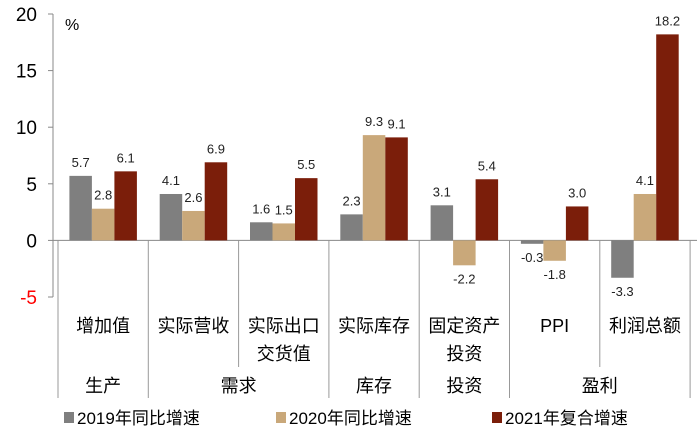  Describe the element at coordinates (193, 197) in the screenshot. I see `data-label: 2.6` at that location.